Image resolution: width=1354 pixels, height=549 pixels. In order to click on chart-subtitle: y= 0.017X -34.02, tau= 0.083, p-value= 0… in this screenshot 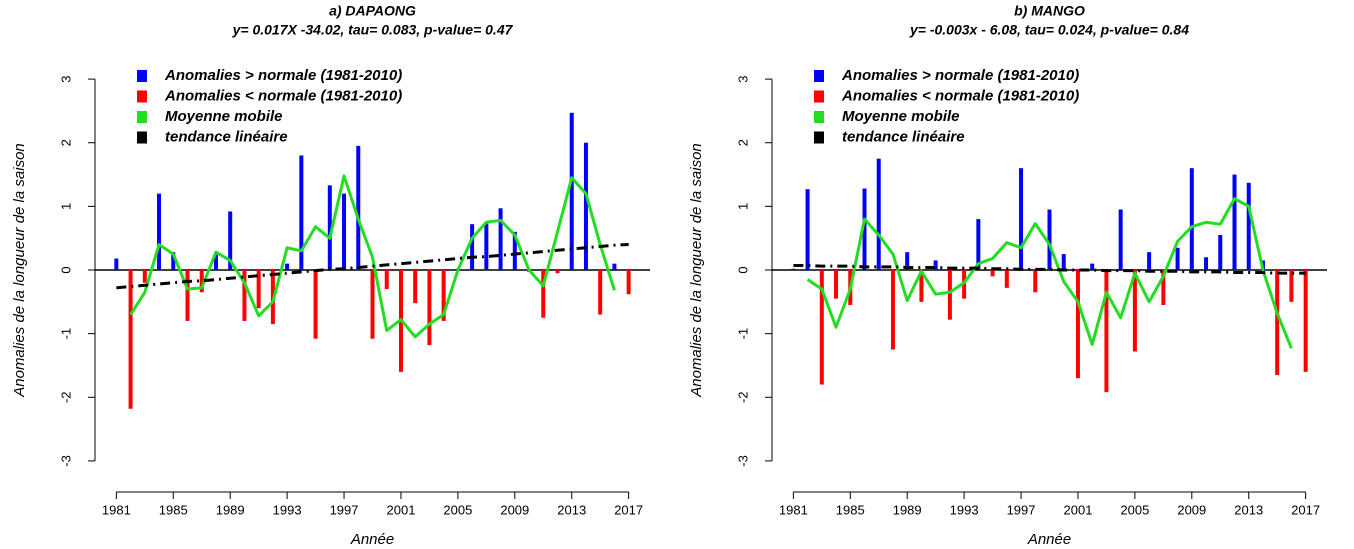, I will do `click(373, 30)`.